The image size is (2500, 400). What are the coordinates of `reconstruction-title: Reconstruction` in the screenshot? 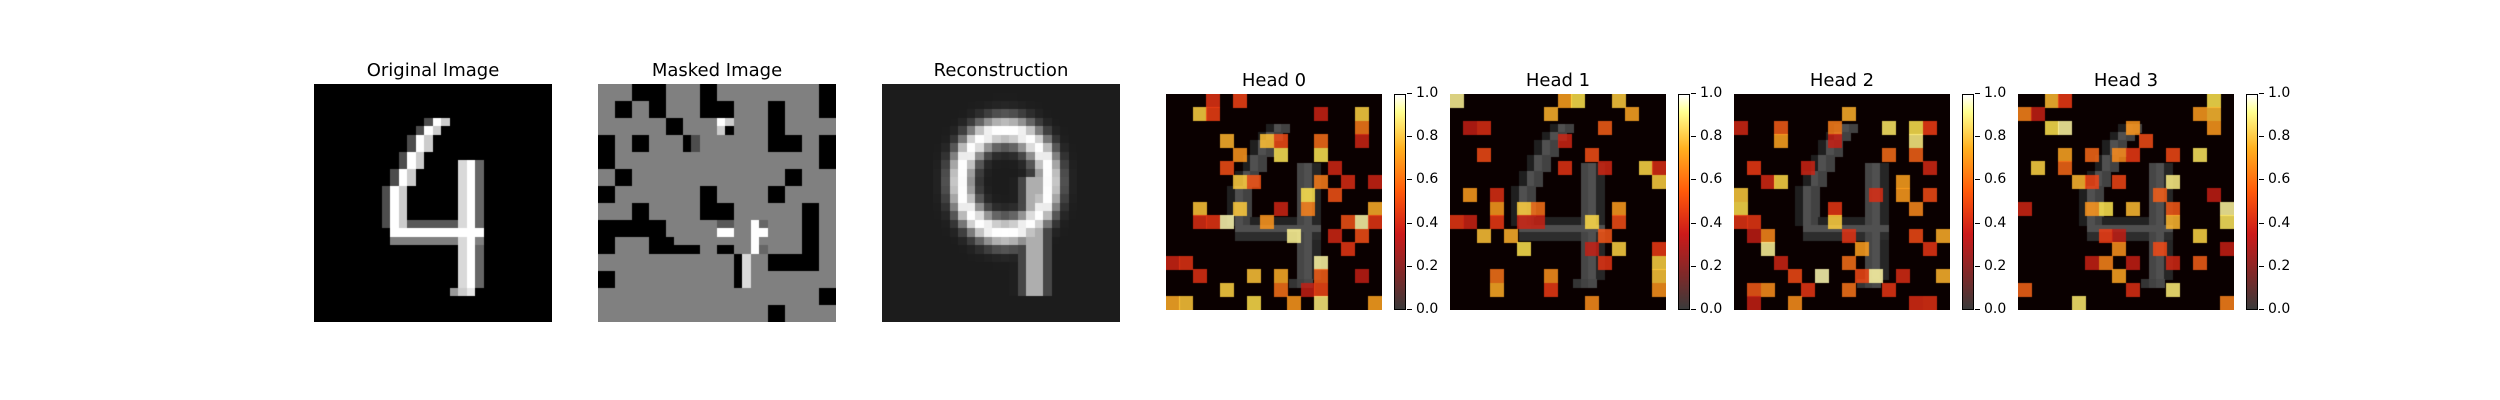 It's located at (1001, 70).